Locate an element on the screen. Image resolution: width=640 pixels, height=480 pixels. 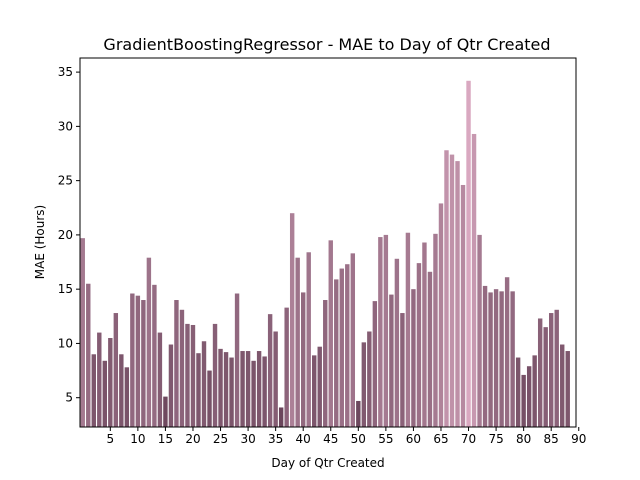
x-tick-label: 45 is located at coordinates (330, 439).